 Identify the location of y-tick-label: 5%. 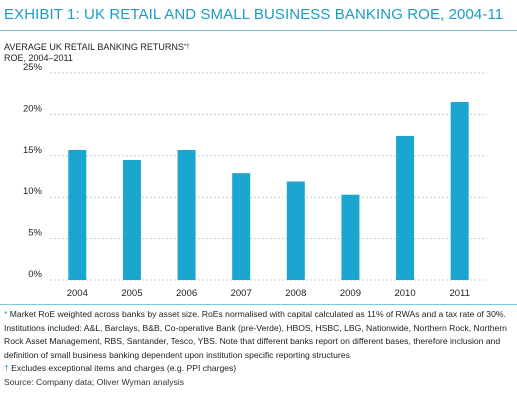
(35, 233).